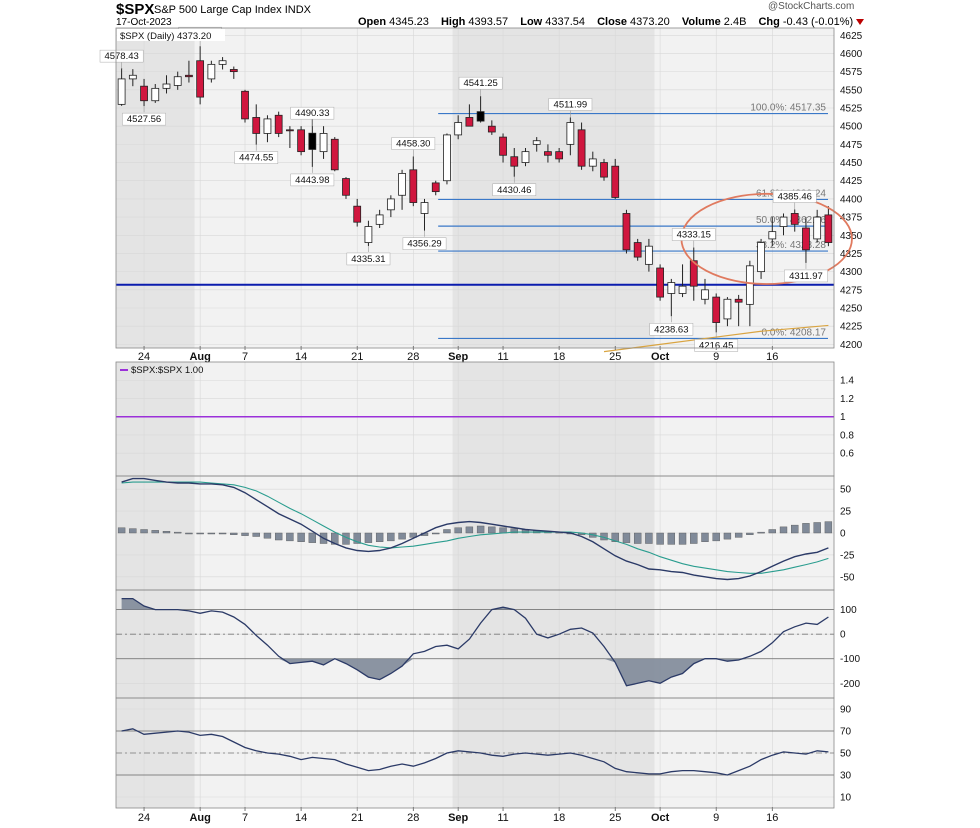 The height and width of the screenshot is (828, 980). I want to click on fibonacci-level-label: 0.0%: 4208.17, so click(794, 332).